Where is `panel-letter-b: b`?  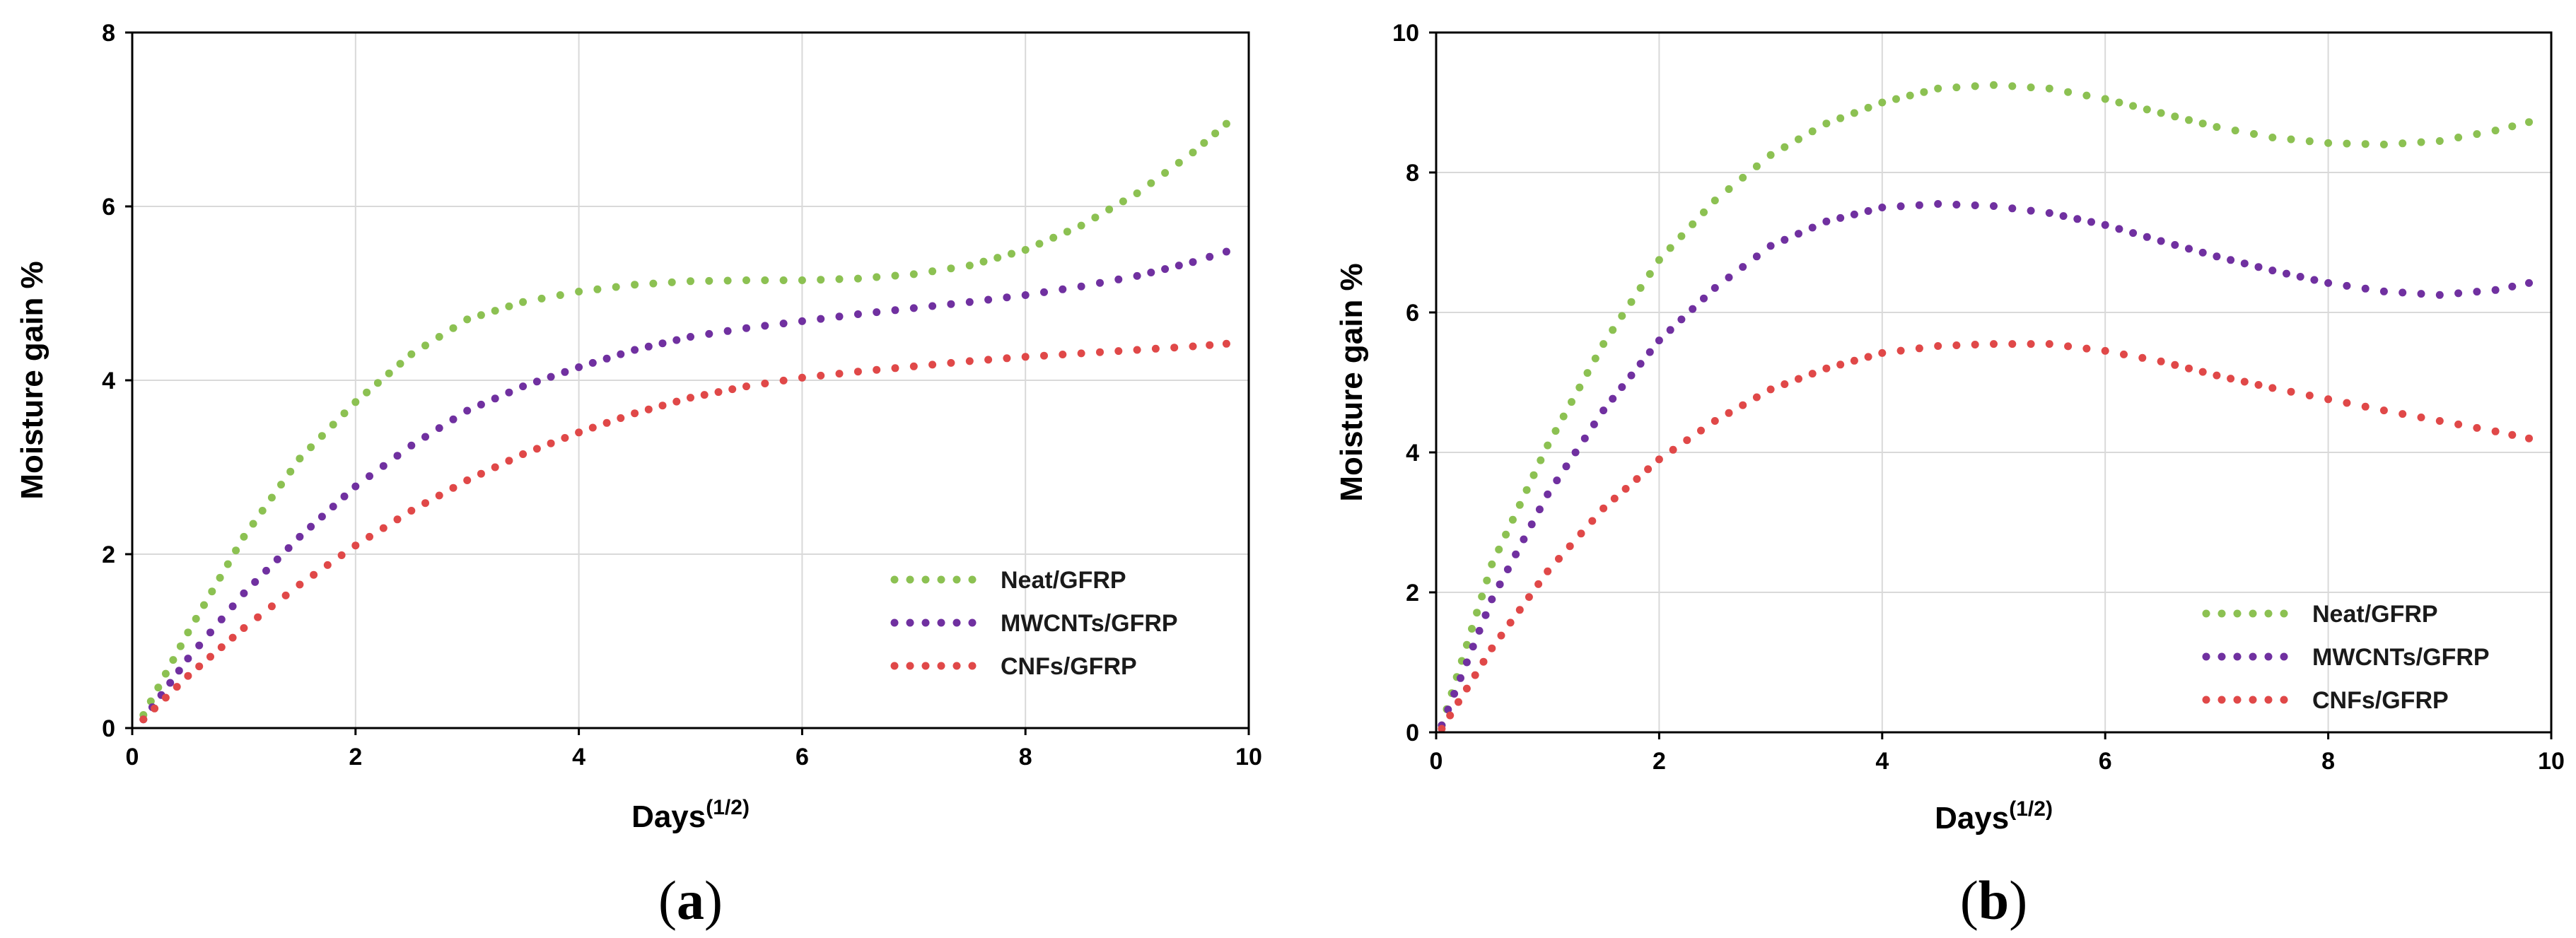 panel-letter-b: b is located at coordinates (1993, 900).